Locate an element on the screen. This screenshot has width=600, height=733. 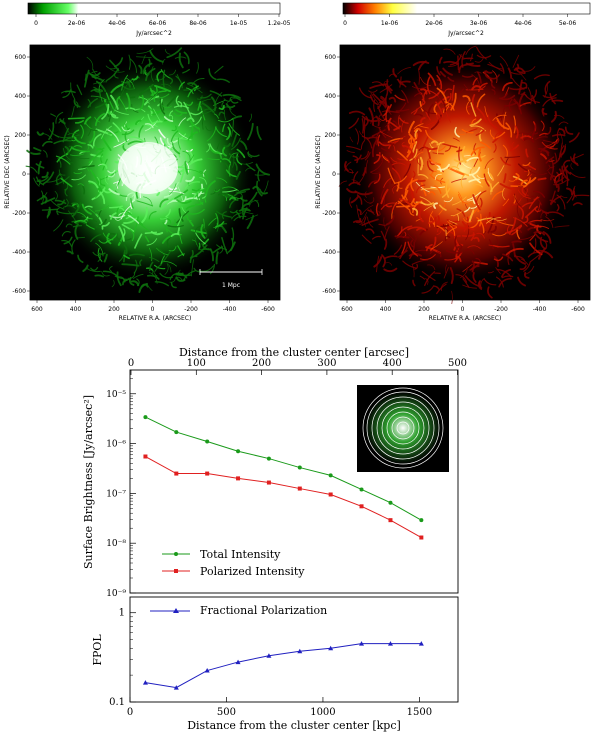
total-intensity-point is located at coordinates (207, 441).